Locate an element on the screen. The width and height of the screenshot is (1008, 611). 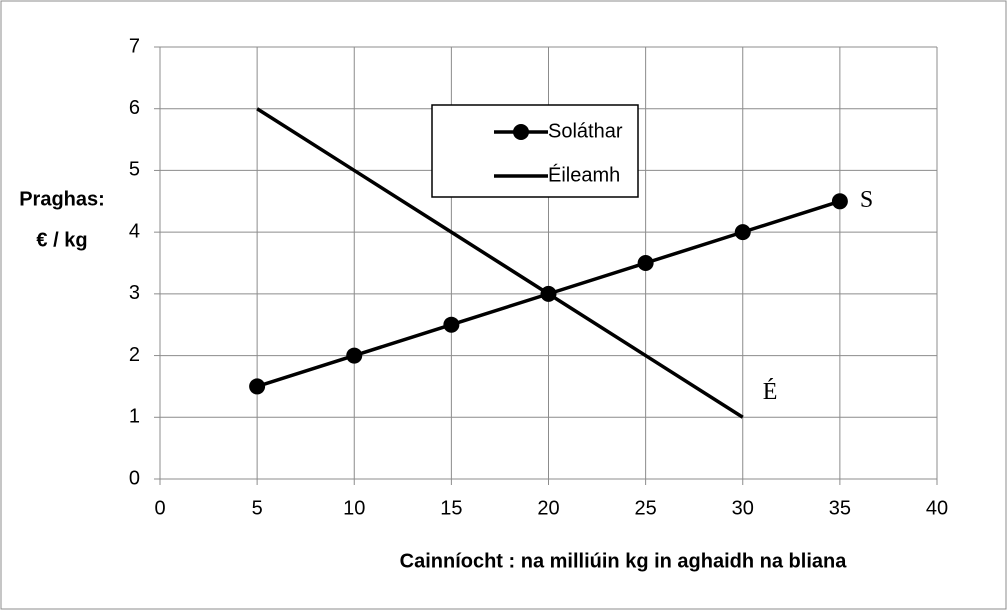
y-tick-label: 7 is located at coordinates (134, 46).